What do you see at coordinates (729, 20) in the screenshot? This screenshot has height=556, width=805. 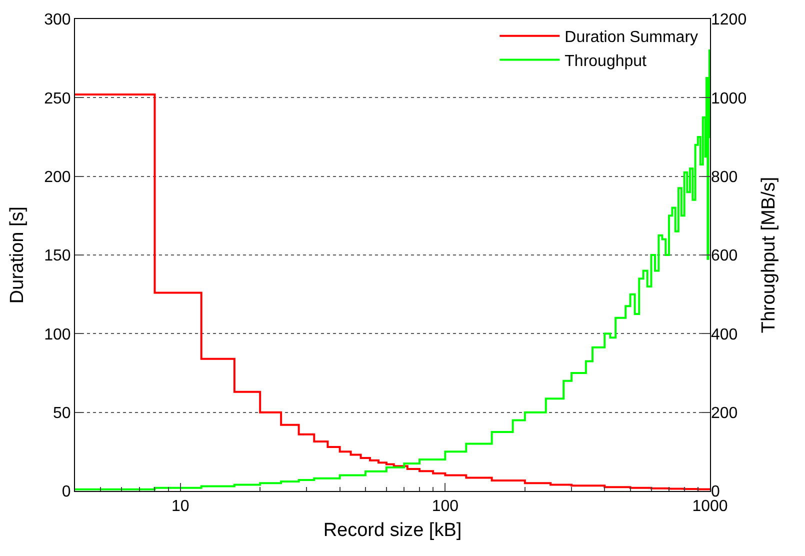 I see `y2-tick-label: 1200` at bounding box center [729, 20].